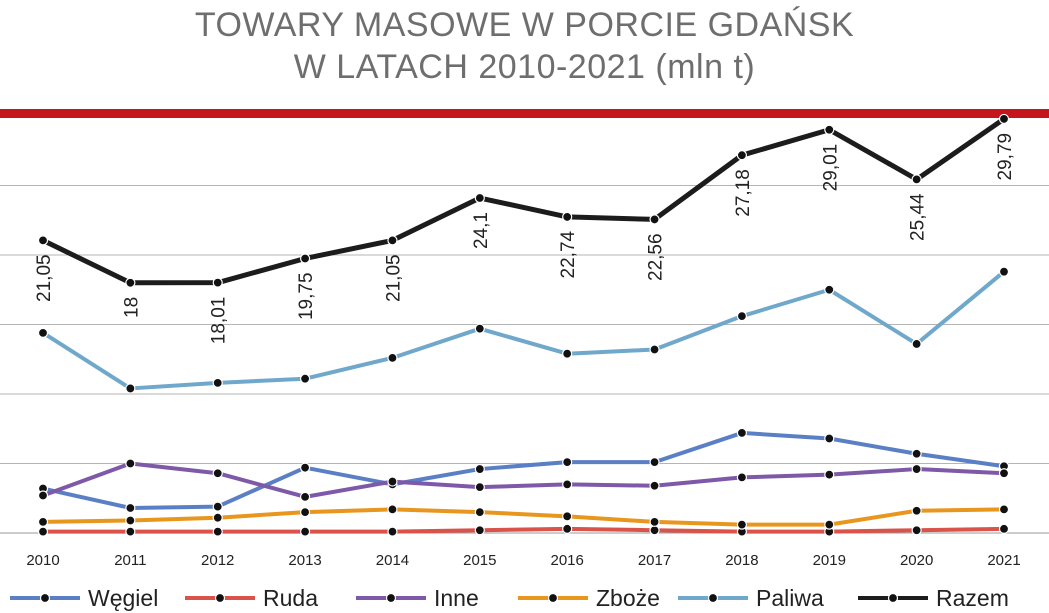  Describe the element at coordinates (131, 307) in the screenshot. I see `data-label: 18` at that location.